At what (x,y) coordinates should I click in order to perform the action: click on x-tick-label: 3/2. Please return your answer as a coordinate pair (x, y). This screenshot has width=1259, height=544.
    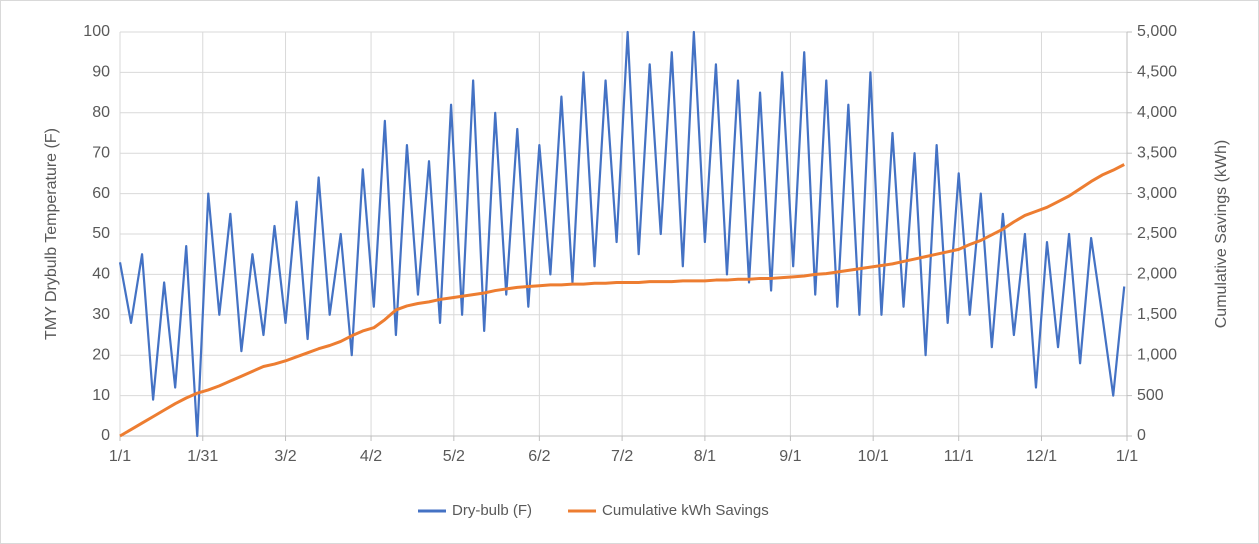
    Looking at the image, I should click on (285, 456).